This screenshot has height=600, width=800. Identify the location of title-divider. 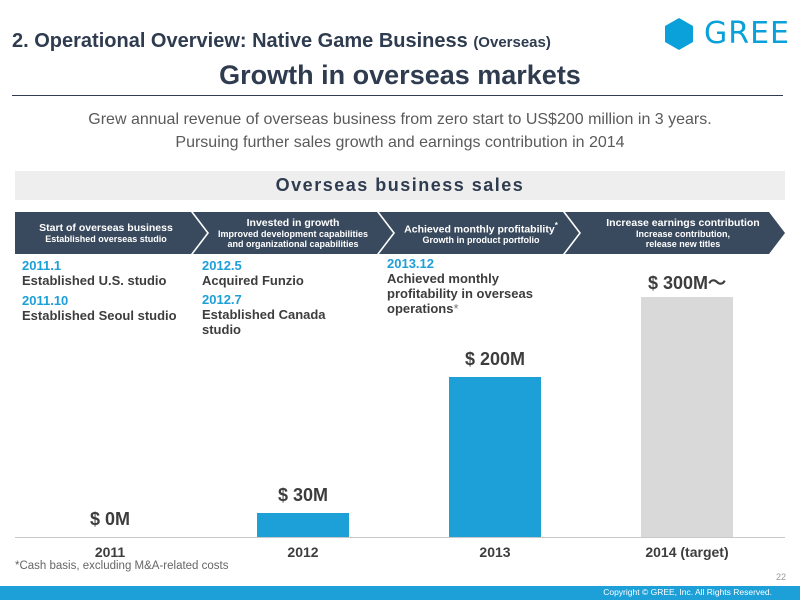
(397, 95).